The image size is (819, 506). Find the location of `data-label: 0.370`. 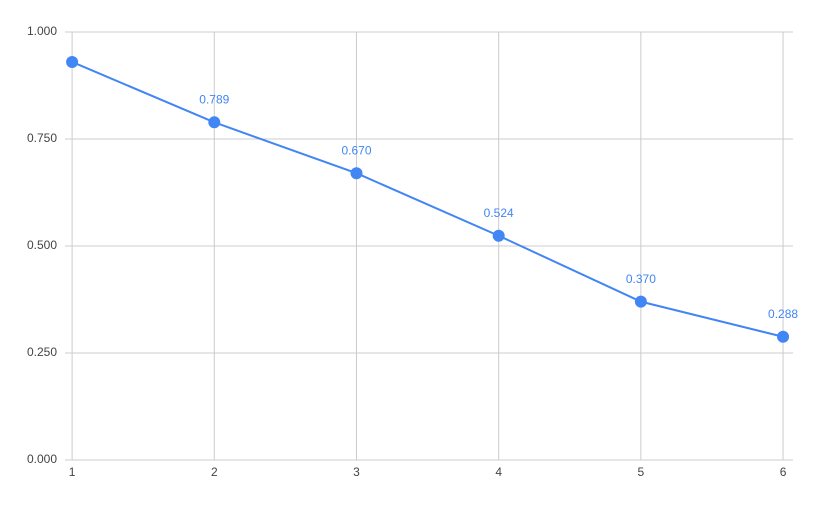

data-label: 0.370 is located at coordinates (641, 279).